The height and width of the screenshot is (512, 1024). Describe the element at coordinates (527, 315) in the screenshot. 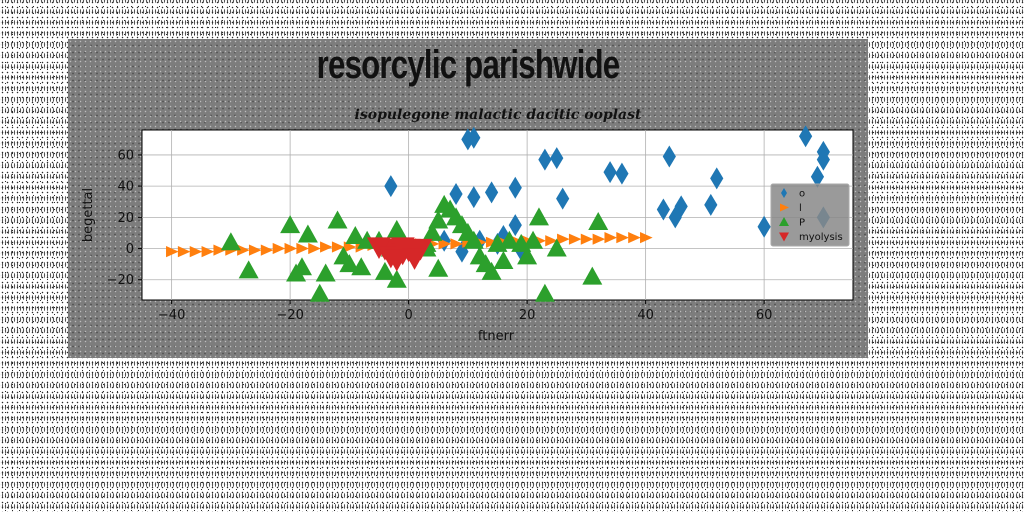

I see `x-tick-label: 20` at that location.